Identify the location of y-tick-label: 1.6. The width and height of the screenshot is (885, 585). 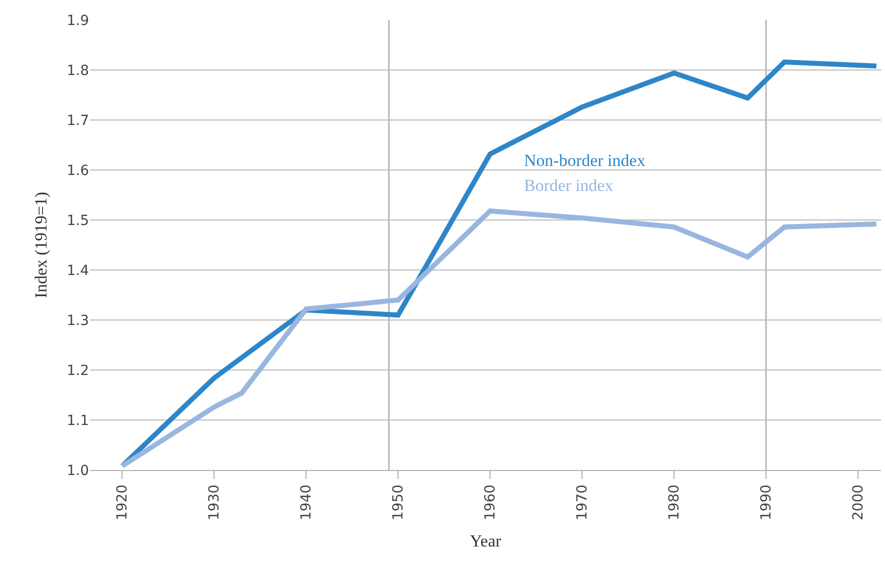
(78, 170).